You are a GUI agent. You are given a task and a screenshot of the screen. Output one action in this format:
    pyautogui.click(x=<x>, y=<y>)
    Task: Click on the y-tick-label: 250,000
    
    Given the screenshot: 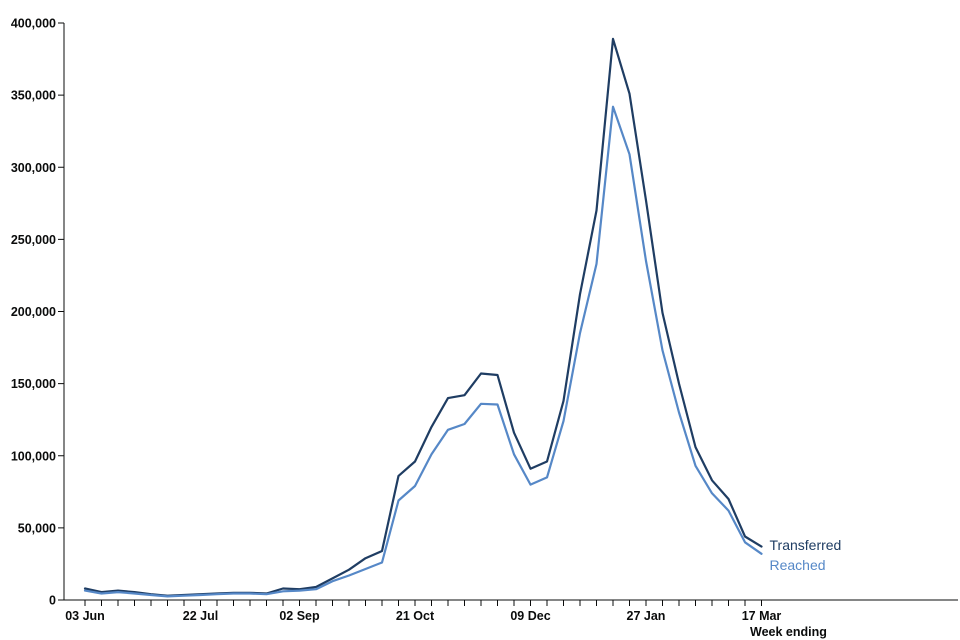 What is the action you would take?
    pyautogui.click(x=33, y=240)
    